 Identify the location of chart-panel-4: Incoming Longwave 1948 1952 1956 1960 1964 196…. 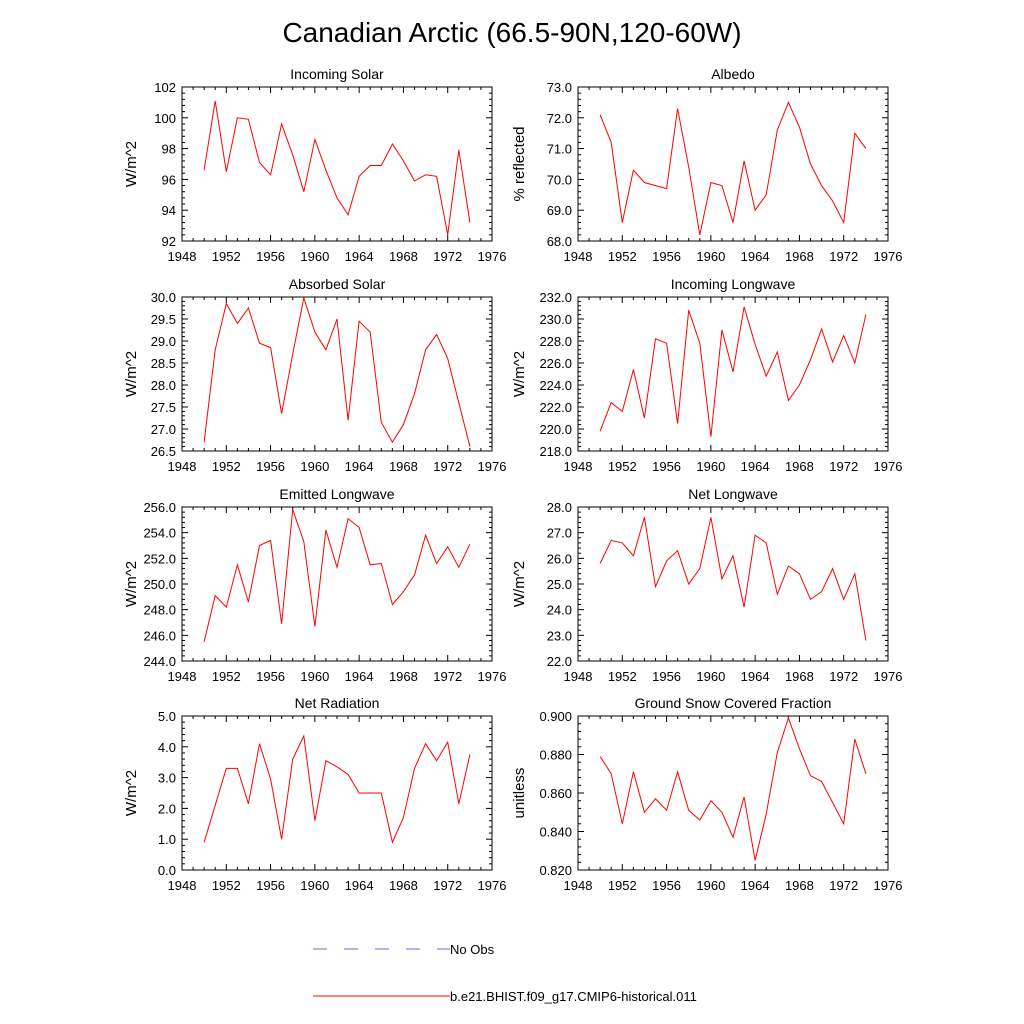
(706, 375).